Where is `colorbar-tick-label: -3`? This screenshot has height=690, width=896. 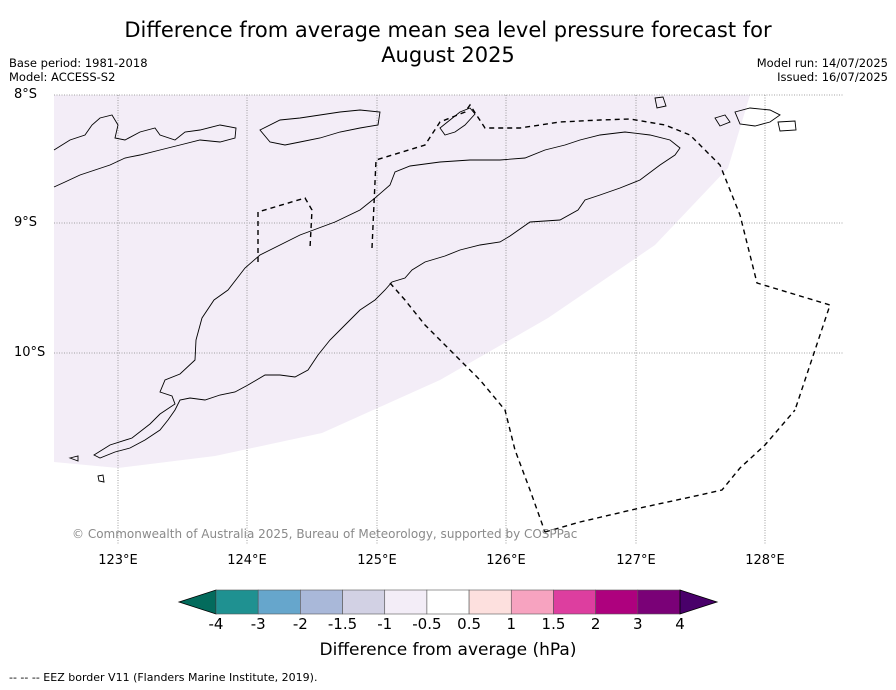
colorbar-tick-label: -3 is located at coordinates (258, 624).